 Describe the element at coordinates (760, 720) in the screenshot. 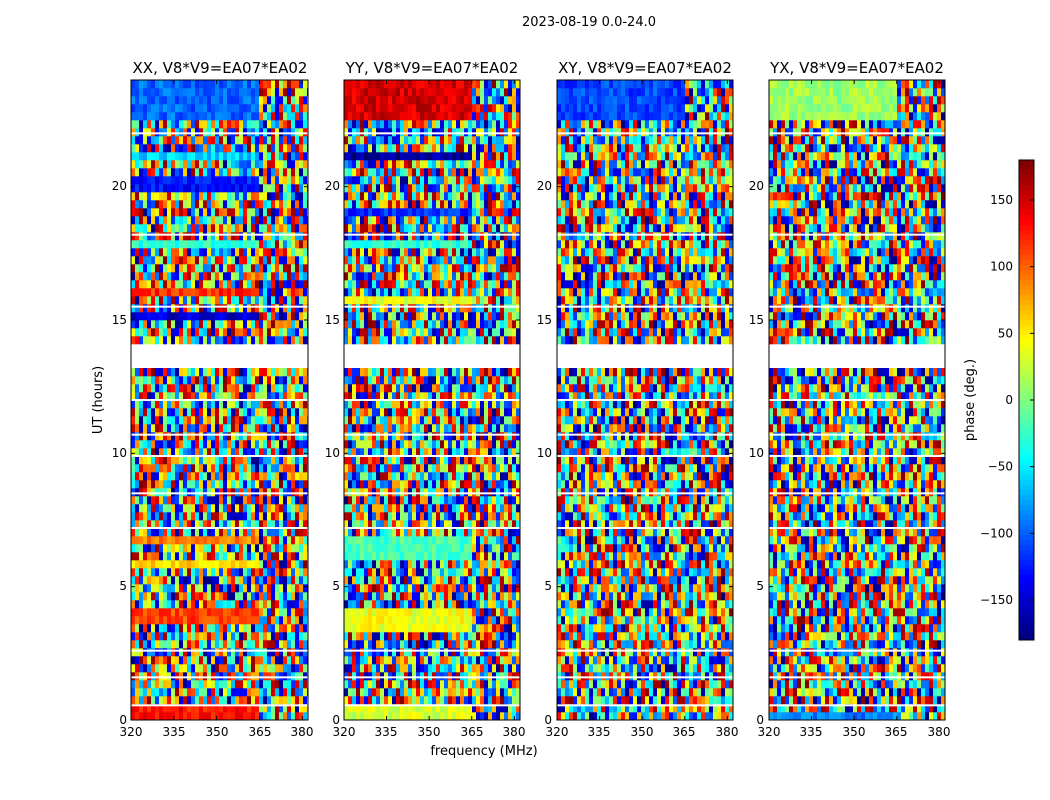

I see `y-tick-label-yx-0: 0` at that location.